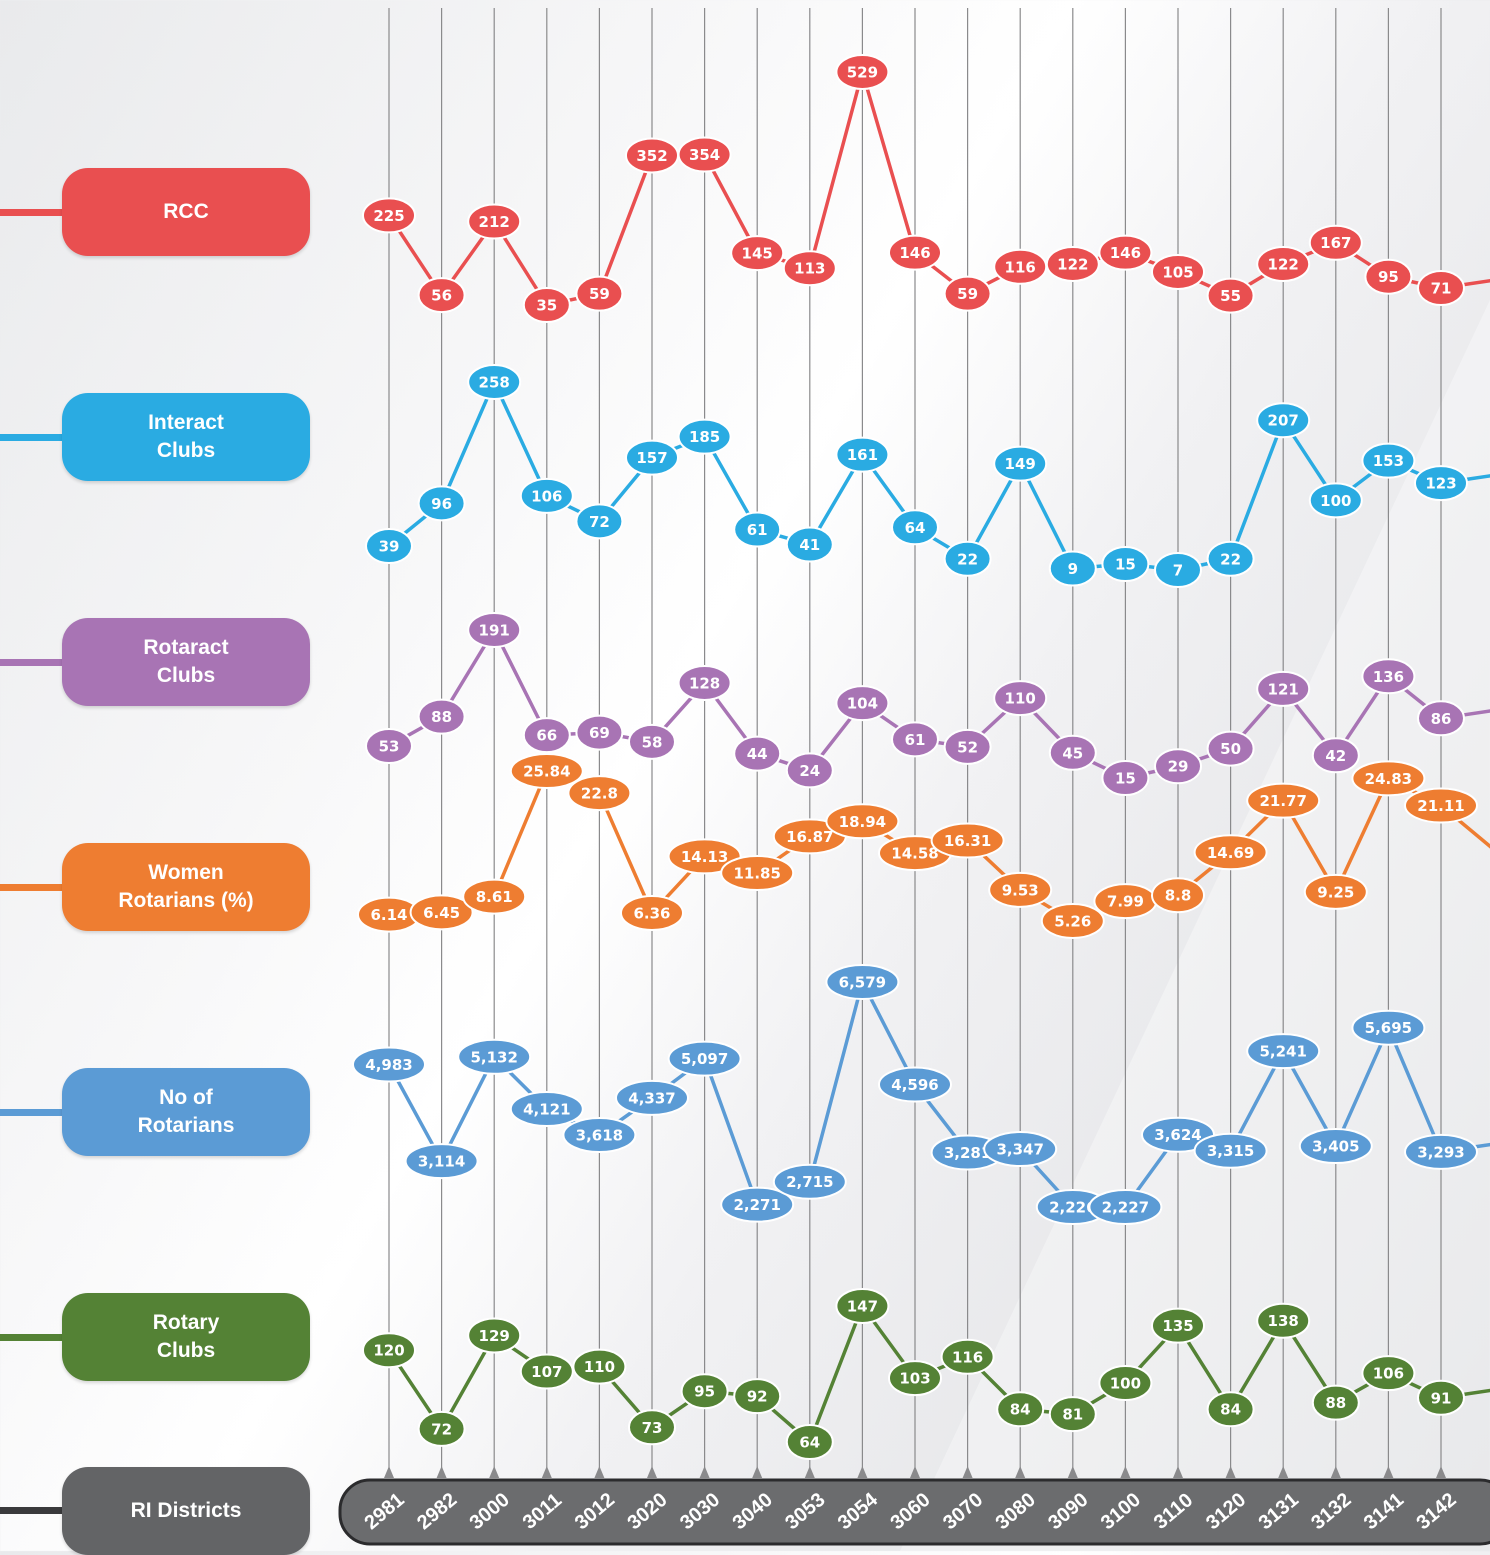 The image size is (1490, 1555). What do you see at coordinates (493, 1057) in the screenshot?
I see `data-label: 5,132` at bounding box center [493, 1057].